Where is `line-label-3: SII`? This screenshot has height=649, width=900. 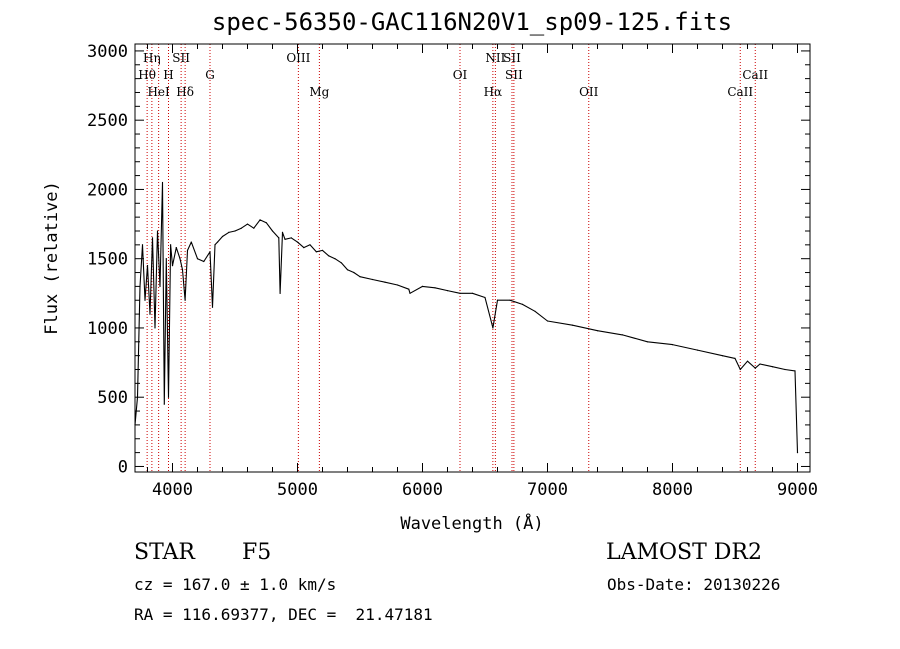 line-label-3: SII is located at coordinates (181, 58).